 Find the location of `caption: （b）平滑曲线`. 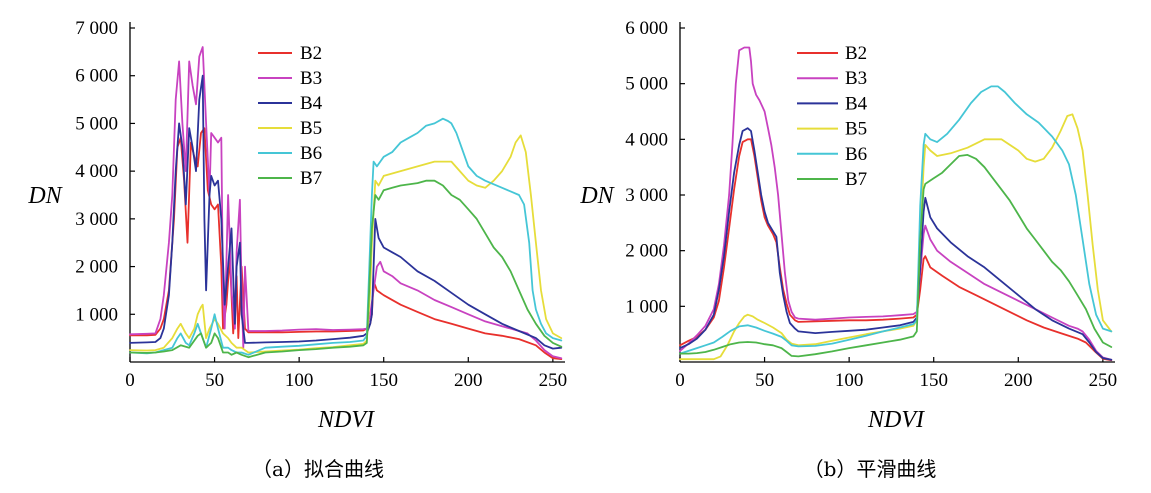

caption: （b）平滑曲线 is located at coordinates (870, 469).